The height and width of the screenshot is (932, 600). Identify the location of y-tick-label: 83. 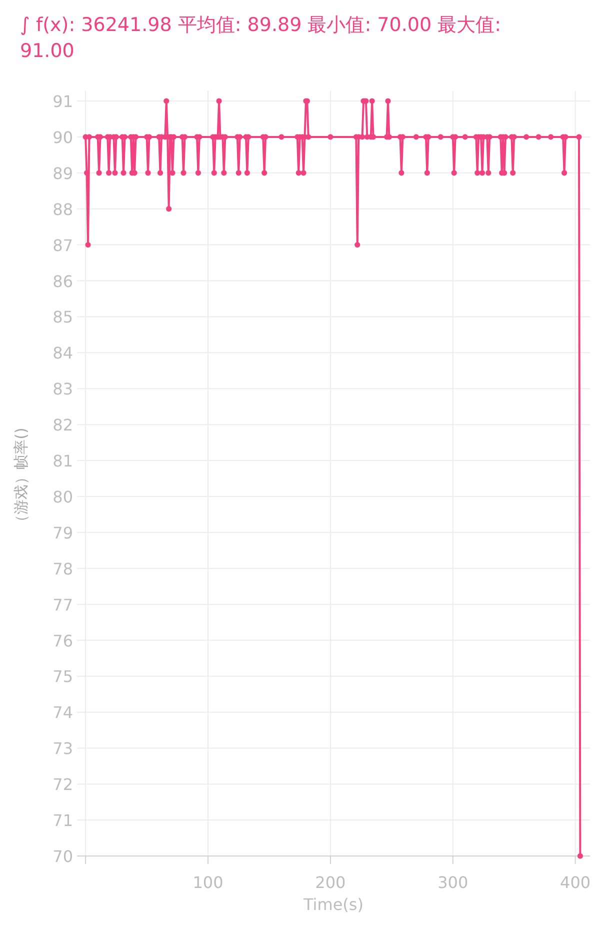
(62, 389).